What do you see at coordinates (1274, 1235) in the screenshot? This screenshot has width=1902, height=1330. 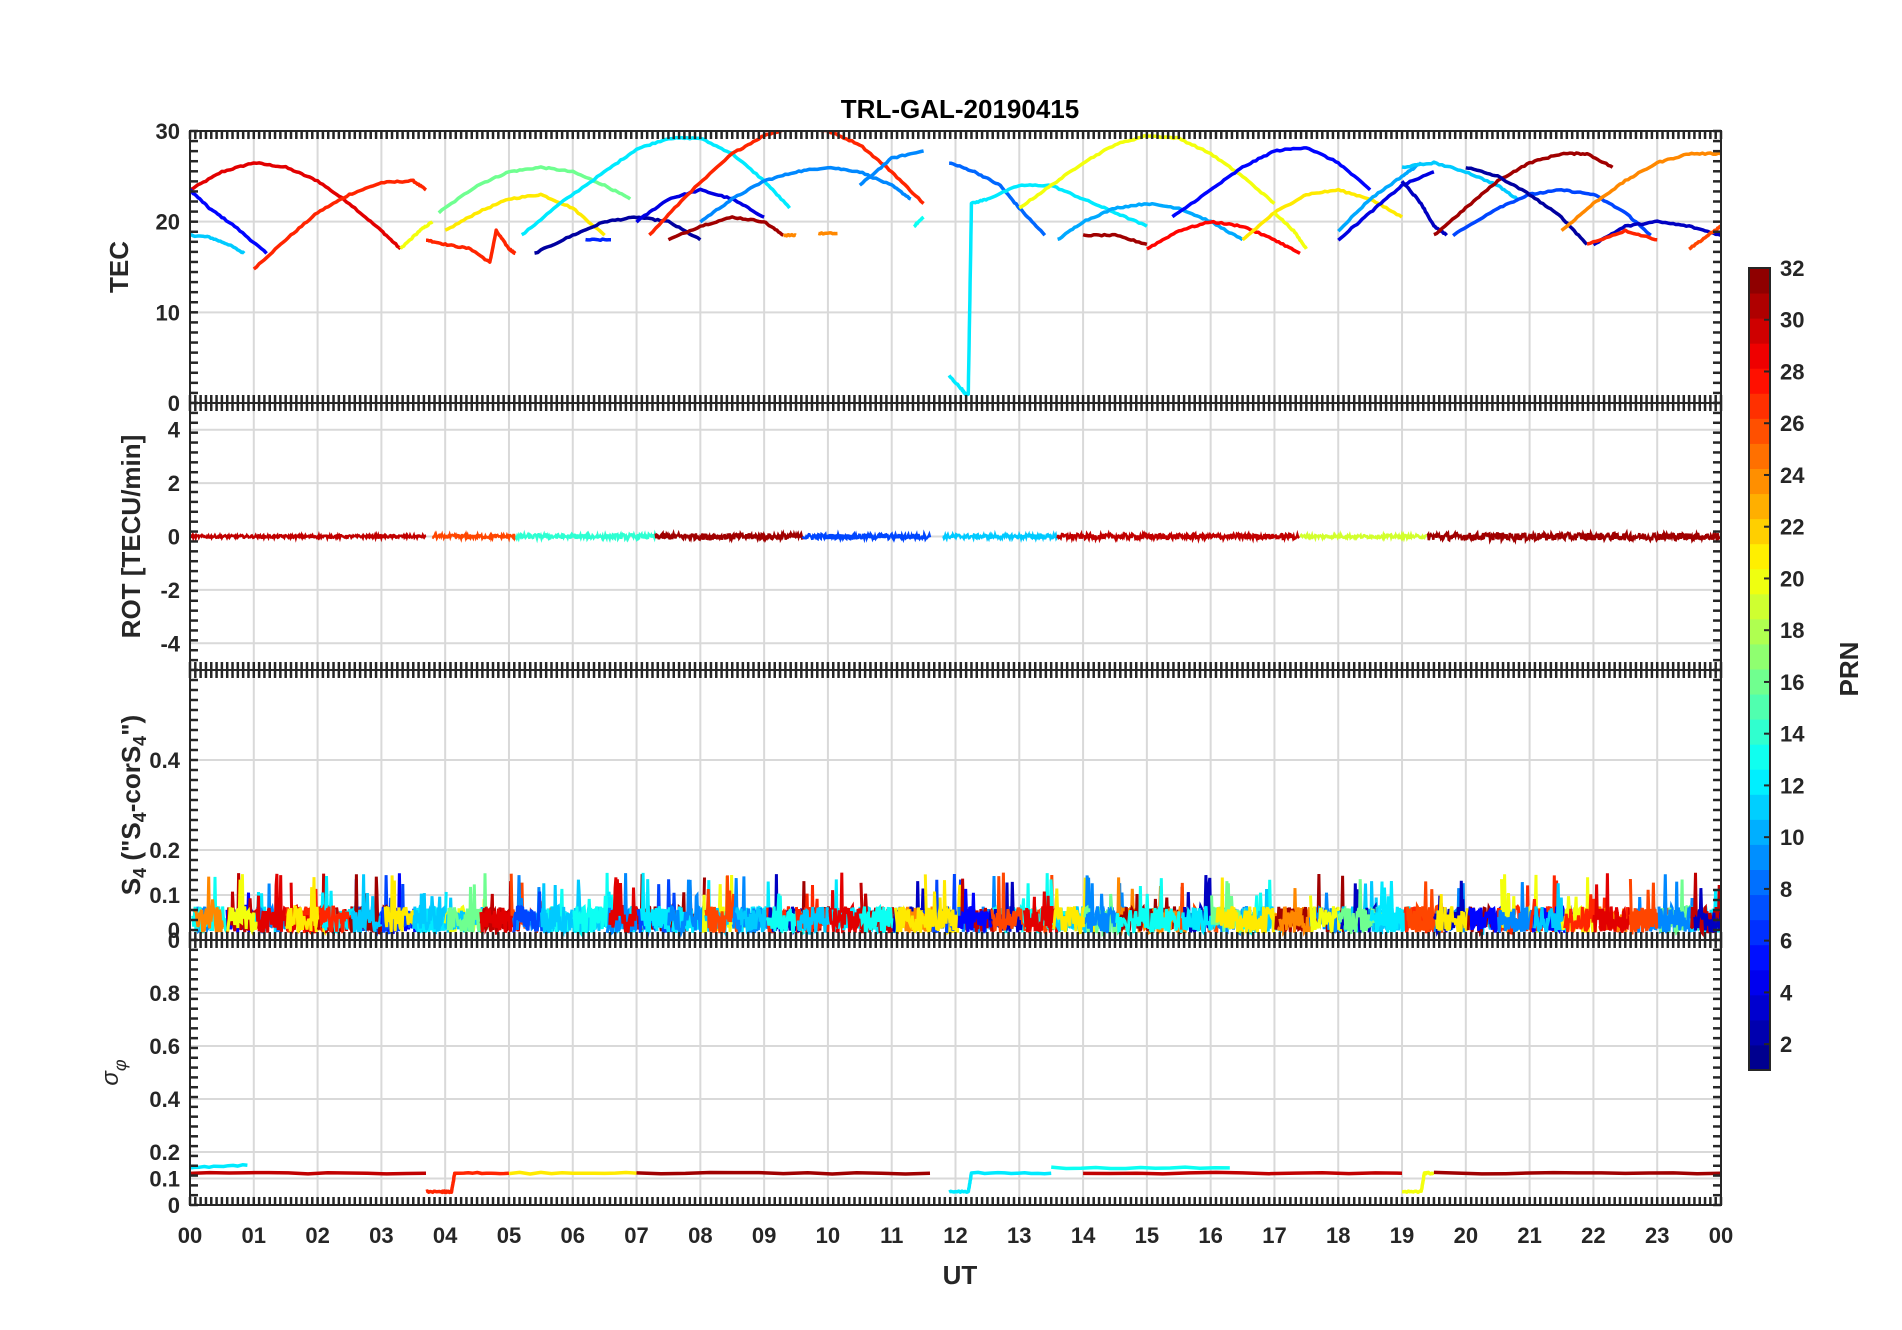 I see `x-tick-label: 17` at bounding box center [1274, 1235].